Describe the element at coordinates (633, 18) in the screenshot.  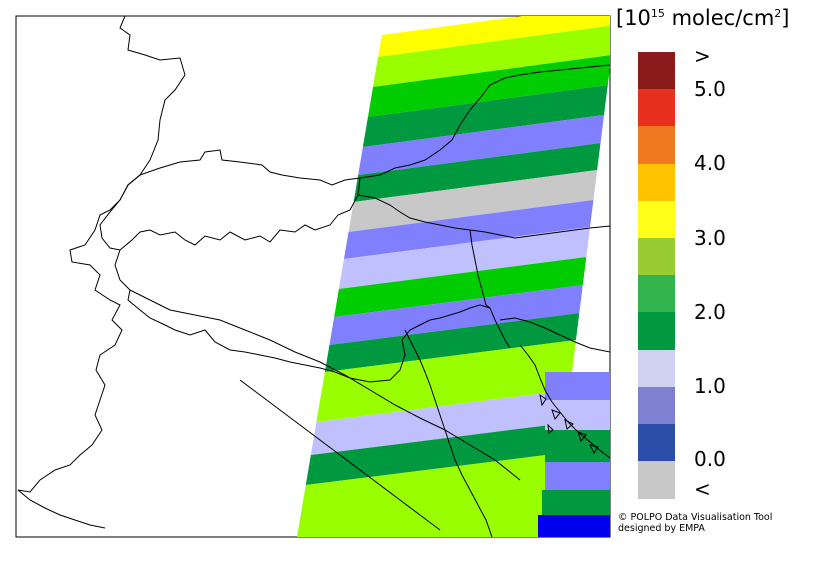
I see `unit-prefix: [10` at that location.